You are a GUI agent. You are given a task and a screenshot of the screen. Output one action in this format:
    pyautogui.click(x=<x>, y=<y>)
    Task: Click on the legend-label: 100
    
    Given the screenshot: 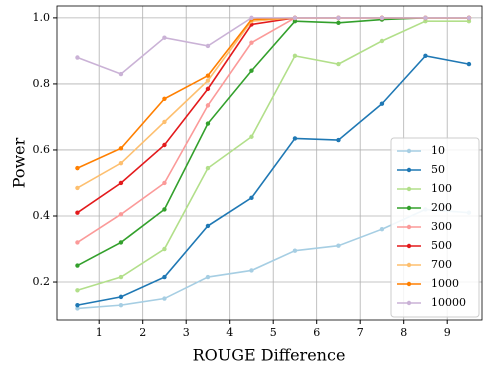 What is the action you would take?
    pyautogui.click(x=441, y=188)
    